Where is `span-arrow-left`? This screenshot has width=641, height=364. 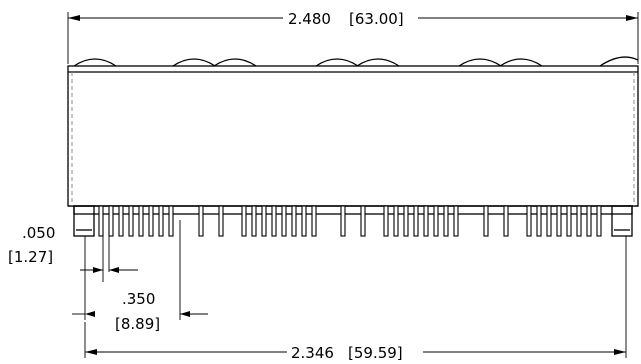
span-arrow-left is located at coordinates (91, 352).